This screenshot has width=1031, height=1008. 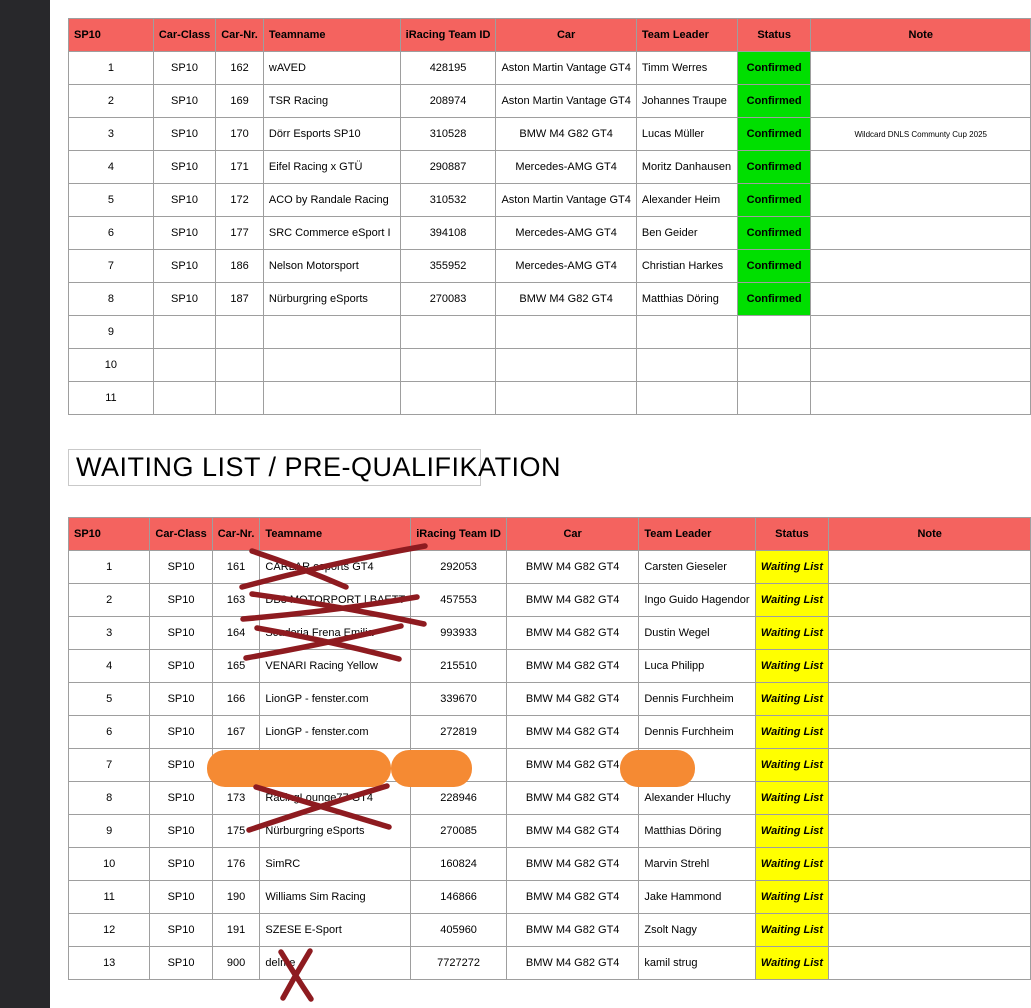 What do you see at coordinates (109, 963) in the screenshot?
I see `cell-pos: 13` at bounding box center [109, 963].